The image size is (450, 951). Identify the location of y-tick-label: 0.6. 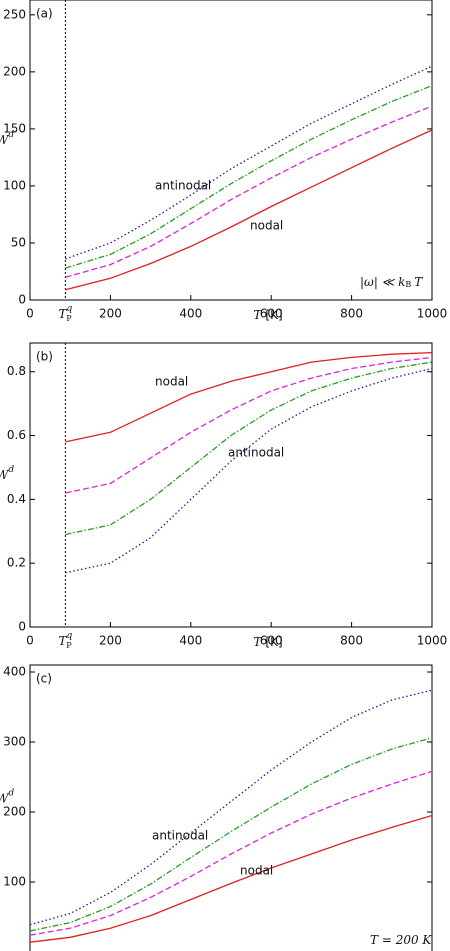
(16, 435).